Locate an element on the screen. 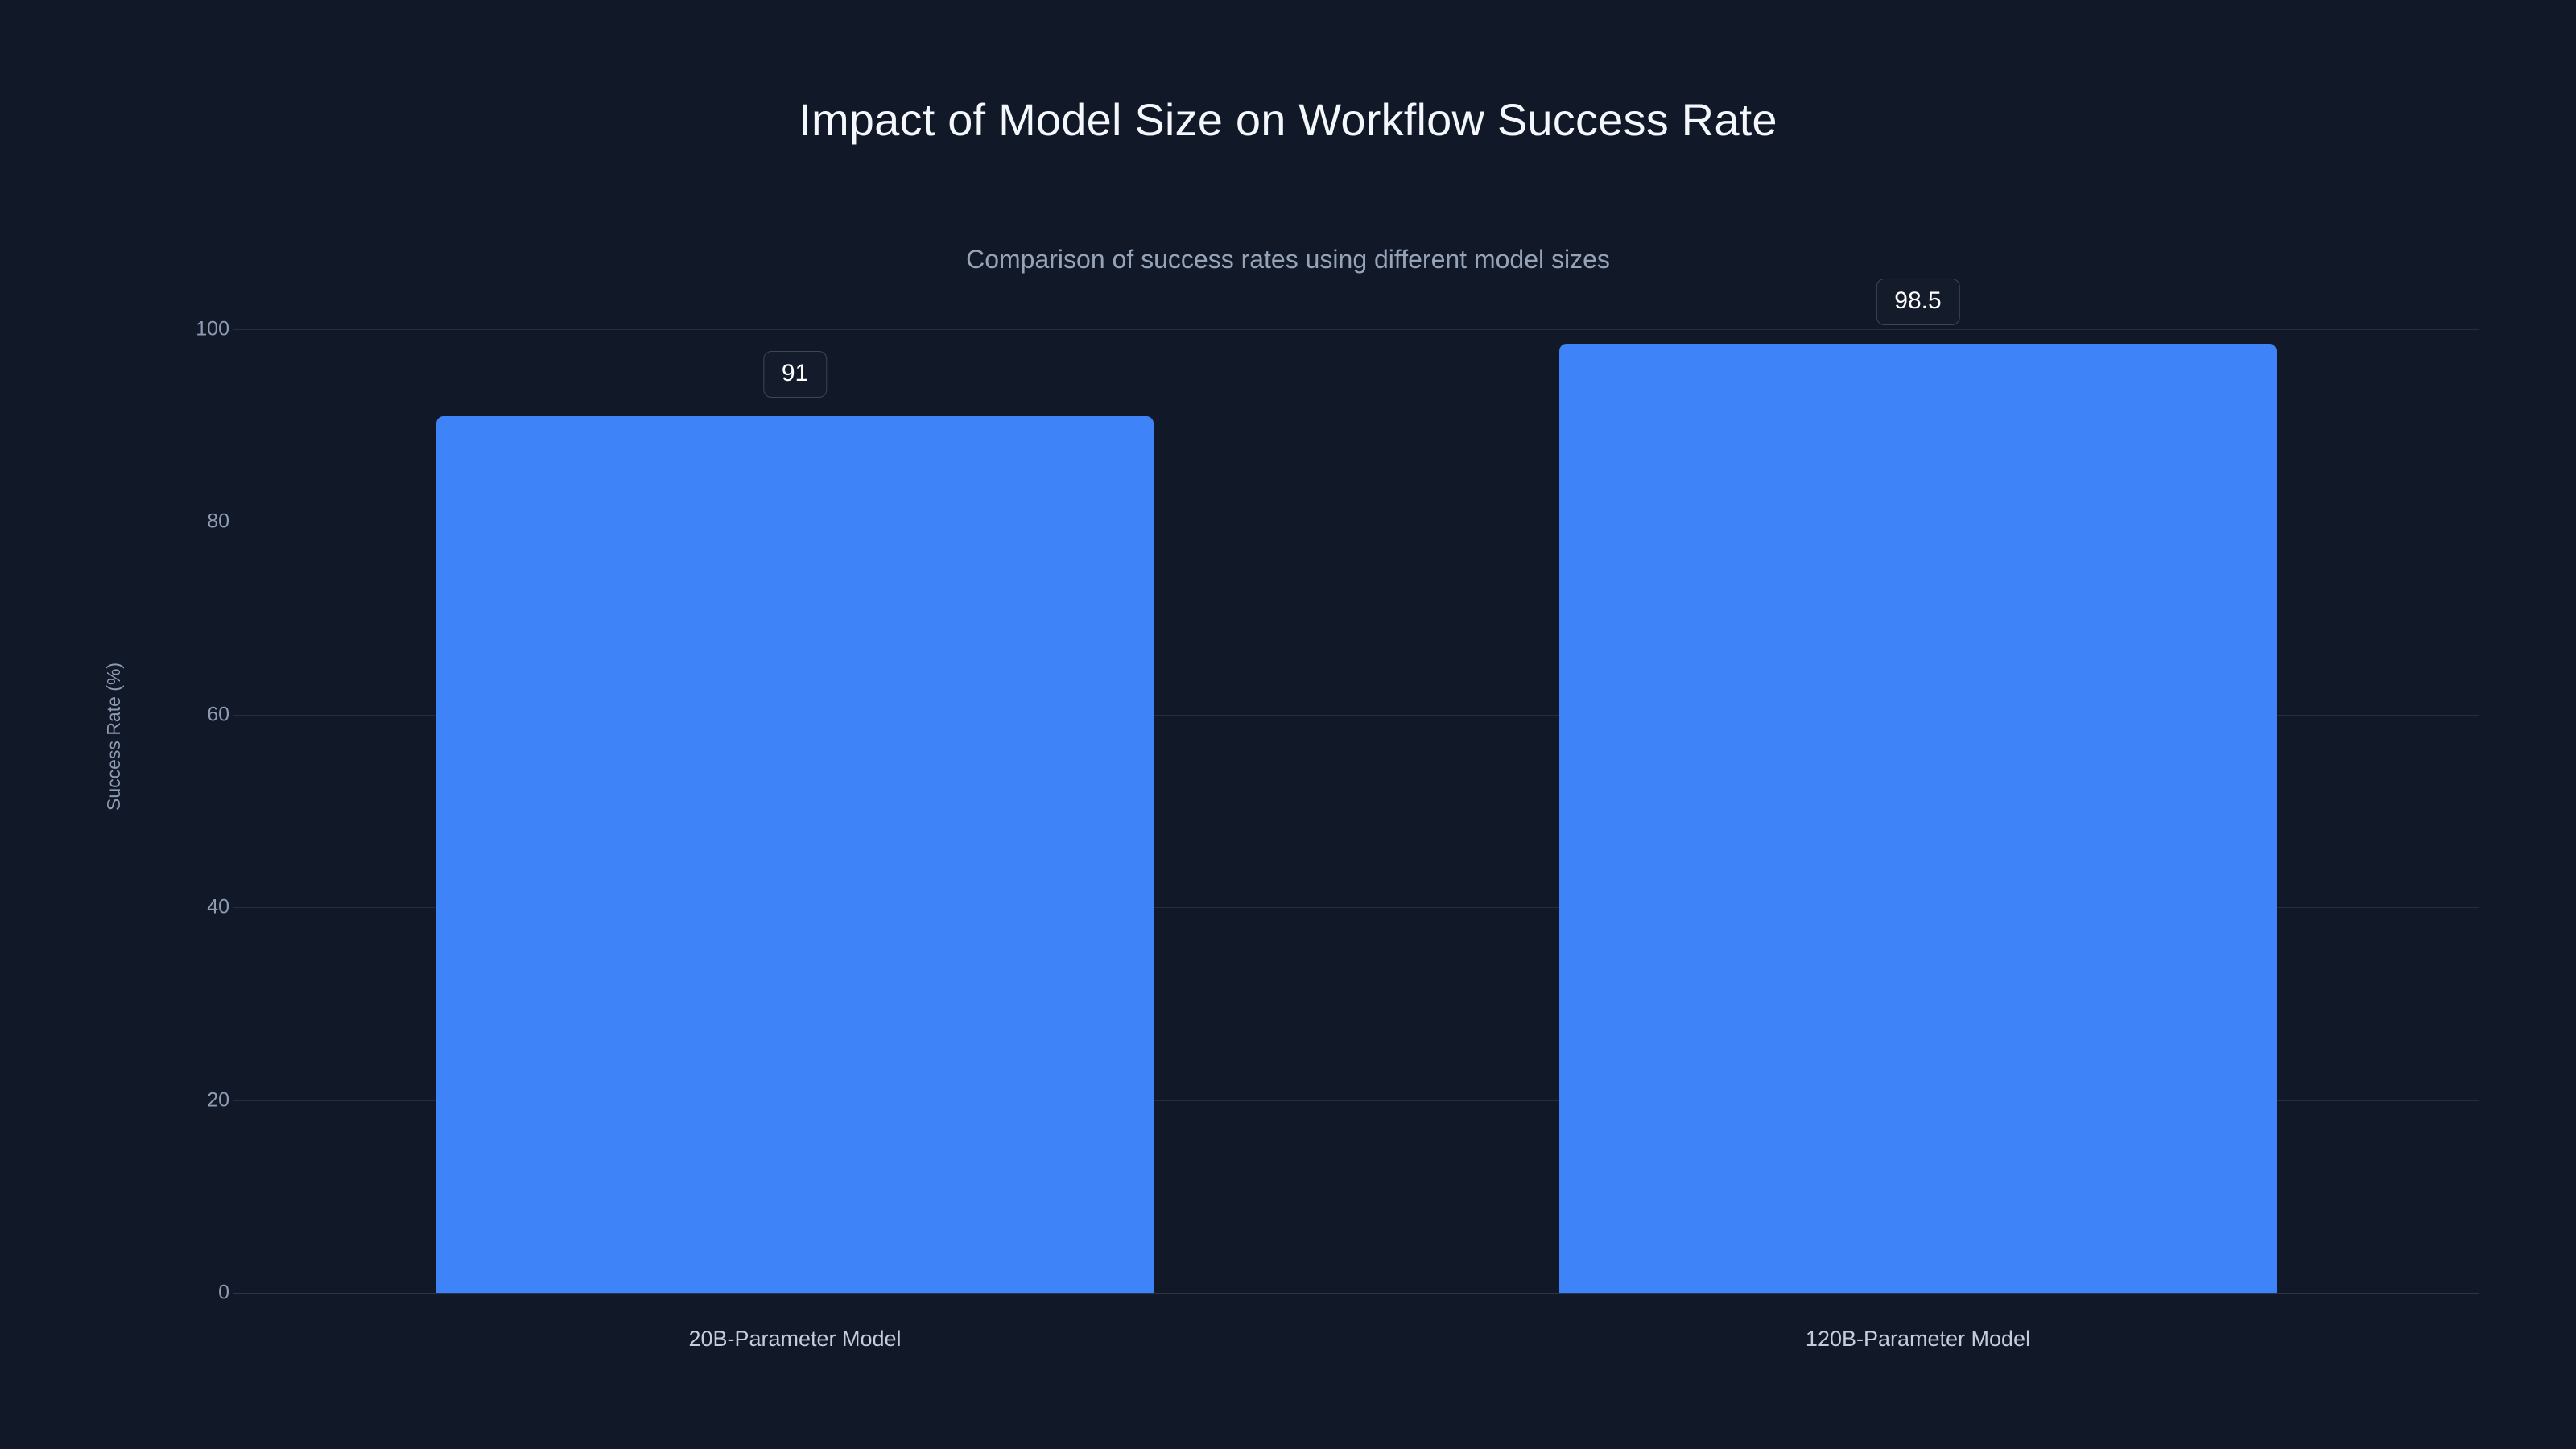 The height and width of the screenshot is (1449, 2576). bar-value-label: 98.5 is located at coordinates (1918, 301).